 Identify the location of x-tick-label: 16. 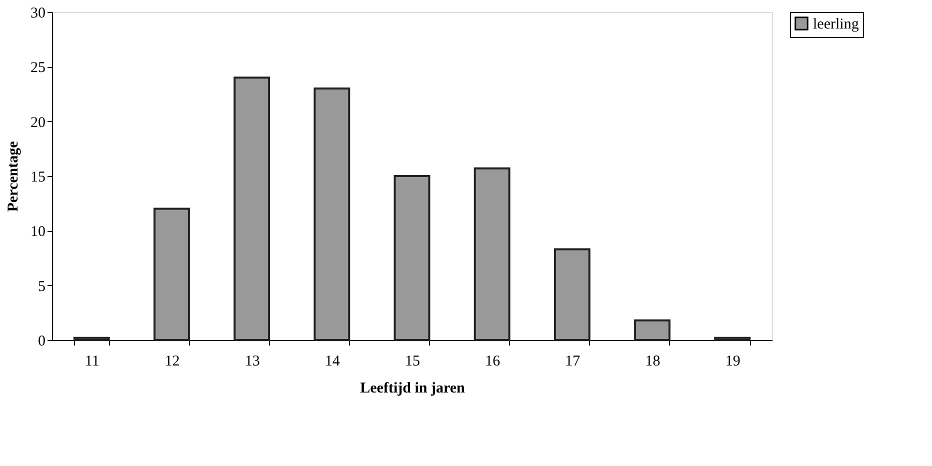
(493, 362).